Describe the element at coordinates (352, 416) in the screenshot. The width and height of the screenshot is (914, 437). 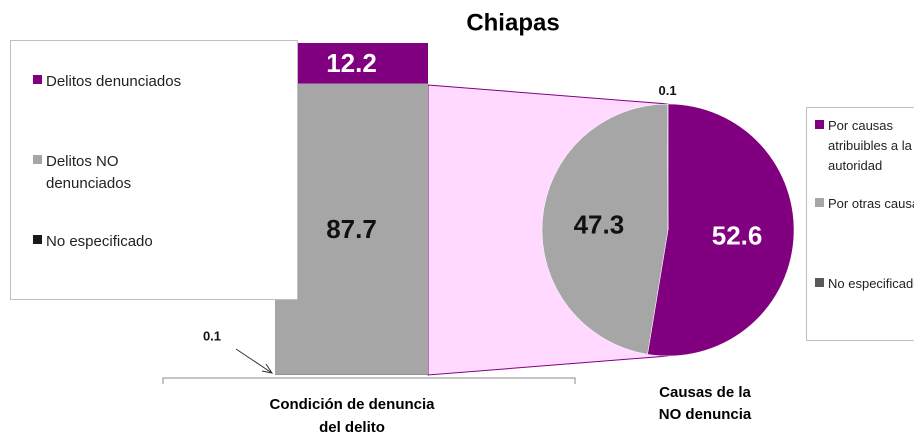
I see `x-axis-label: Condición de denuncia del delito` at that location.